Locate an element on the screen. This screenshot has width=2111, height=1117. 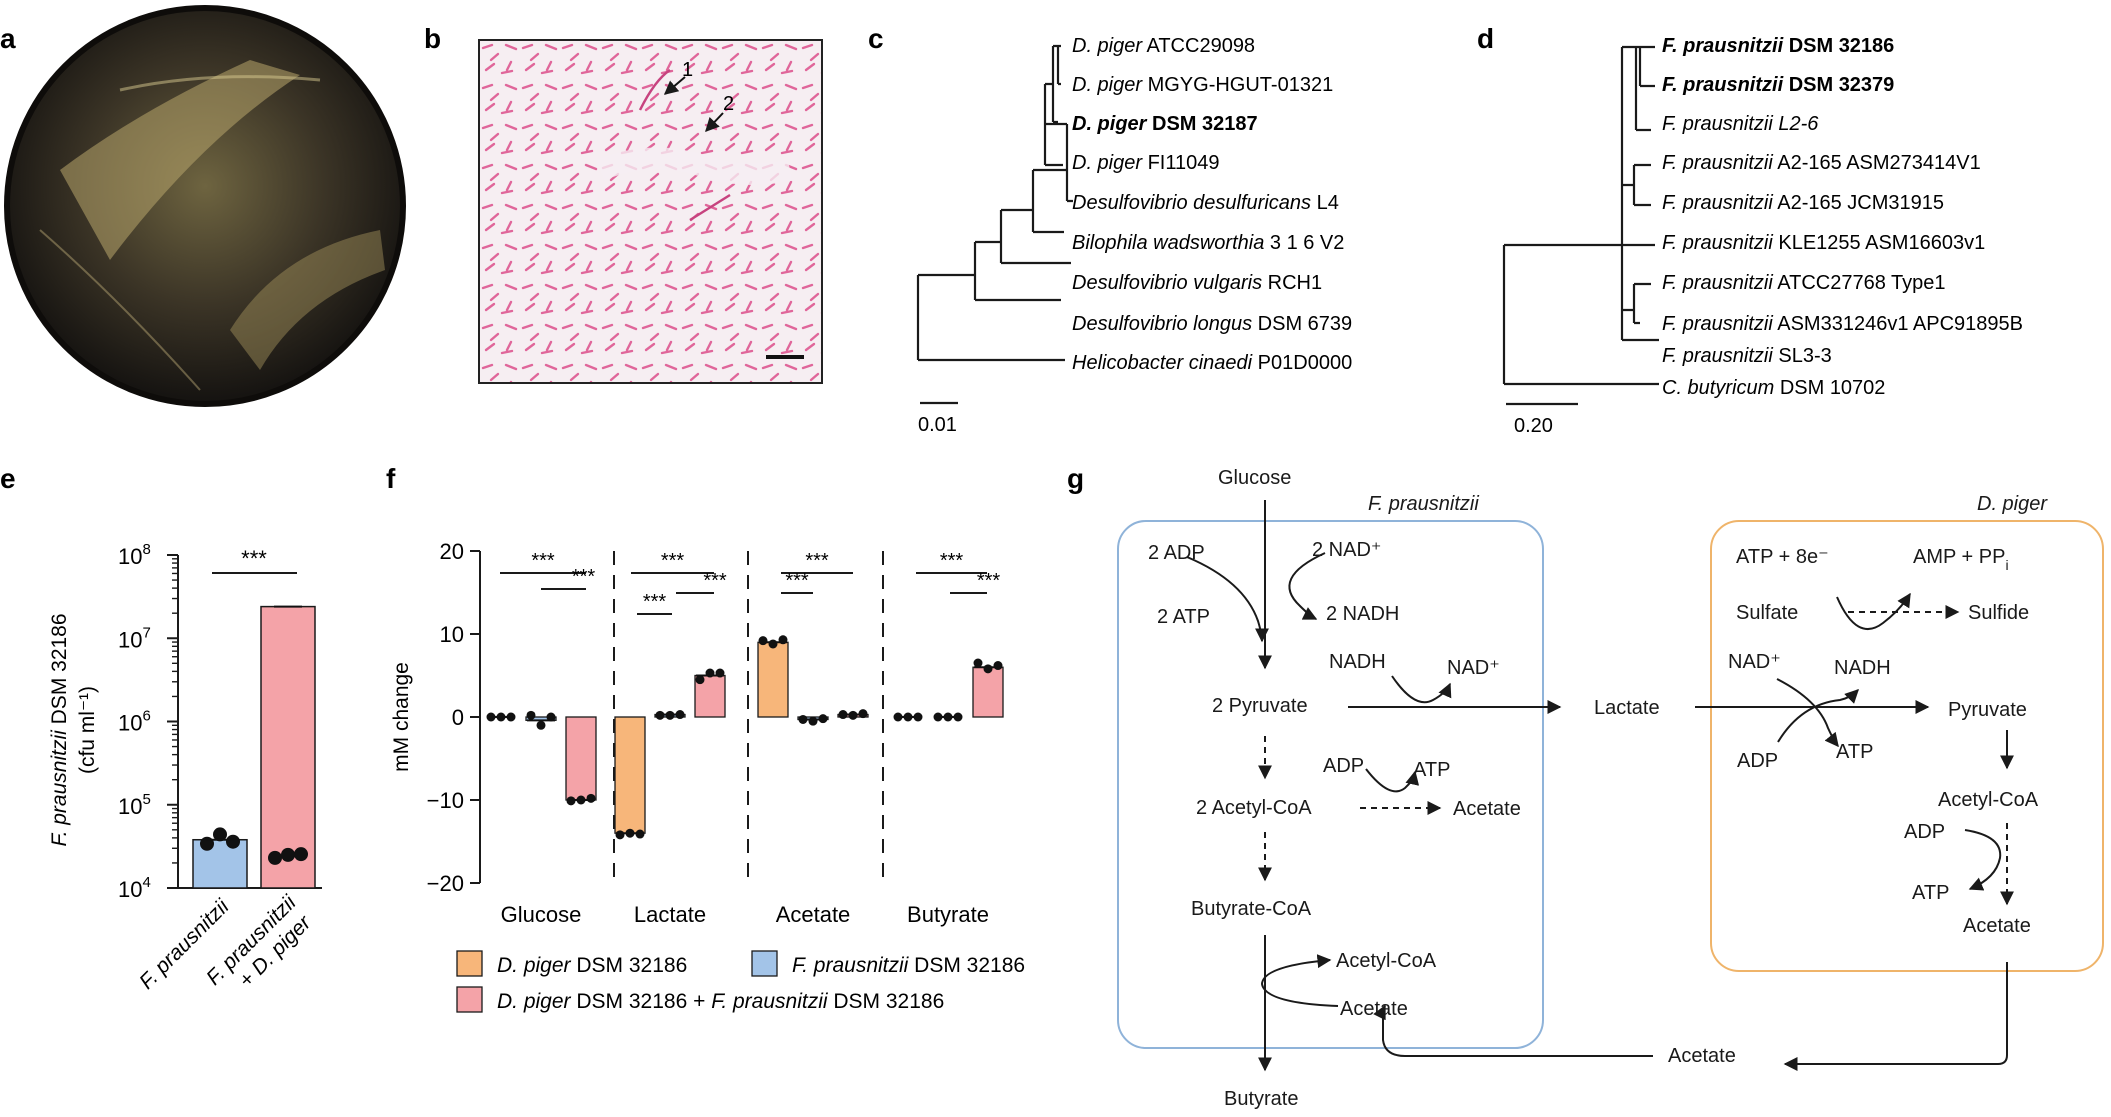
e-ytick-exp: 4 is located at coordinates (146, 882).